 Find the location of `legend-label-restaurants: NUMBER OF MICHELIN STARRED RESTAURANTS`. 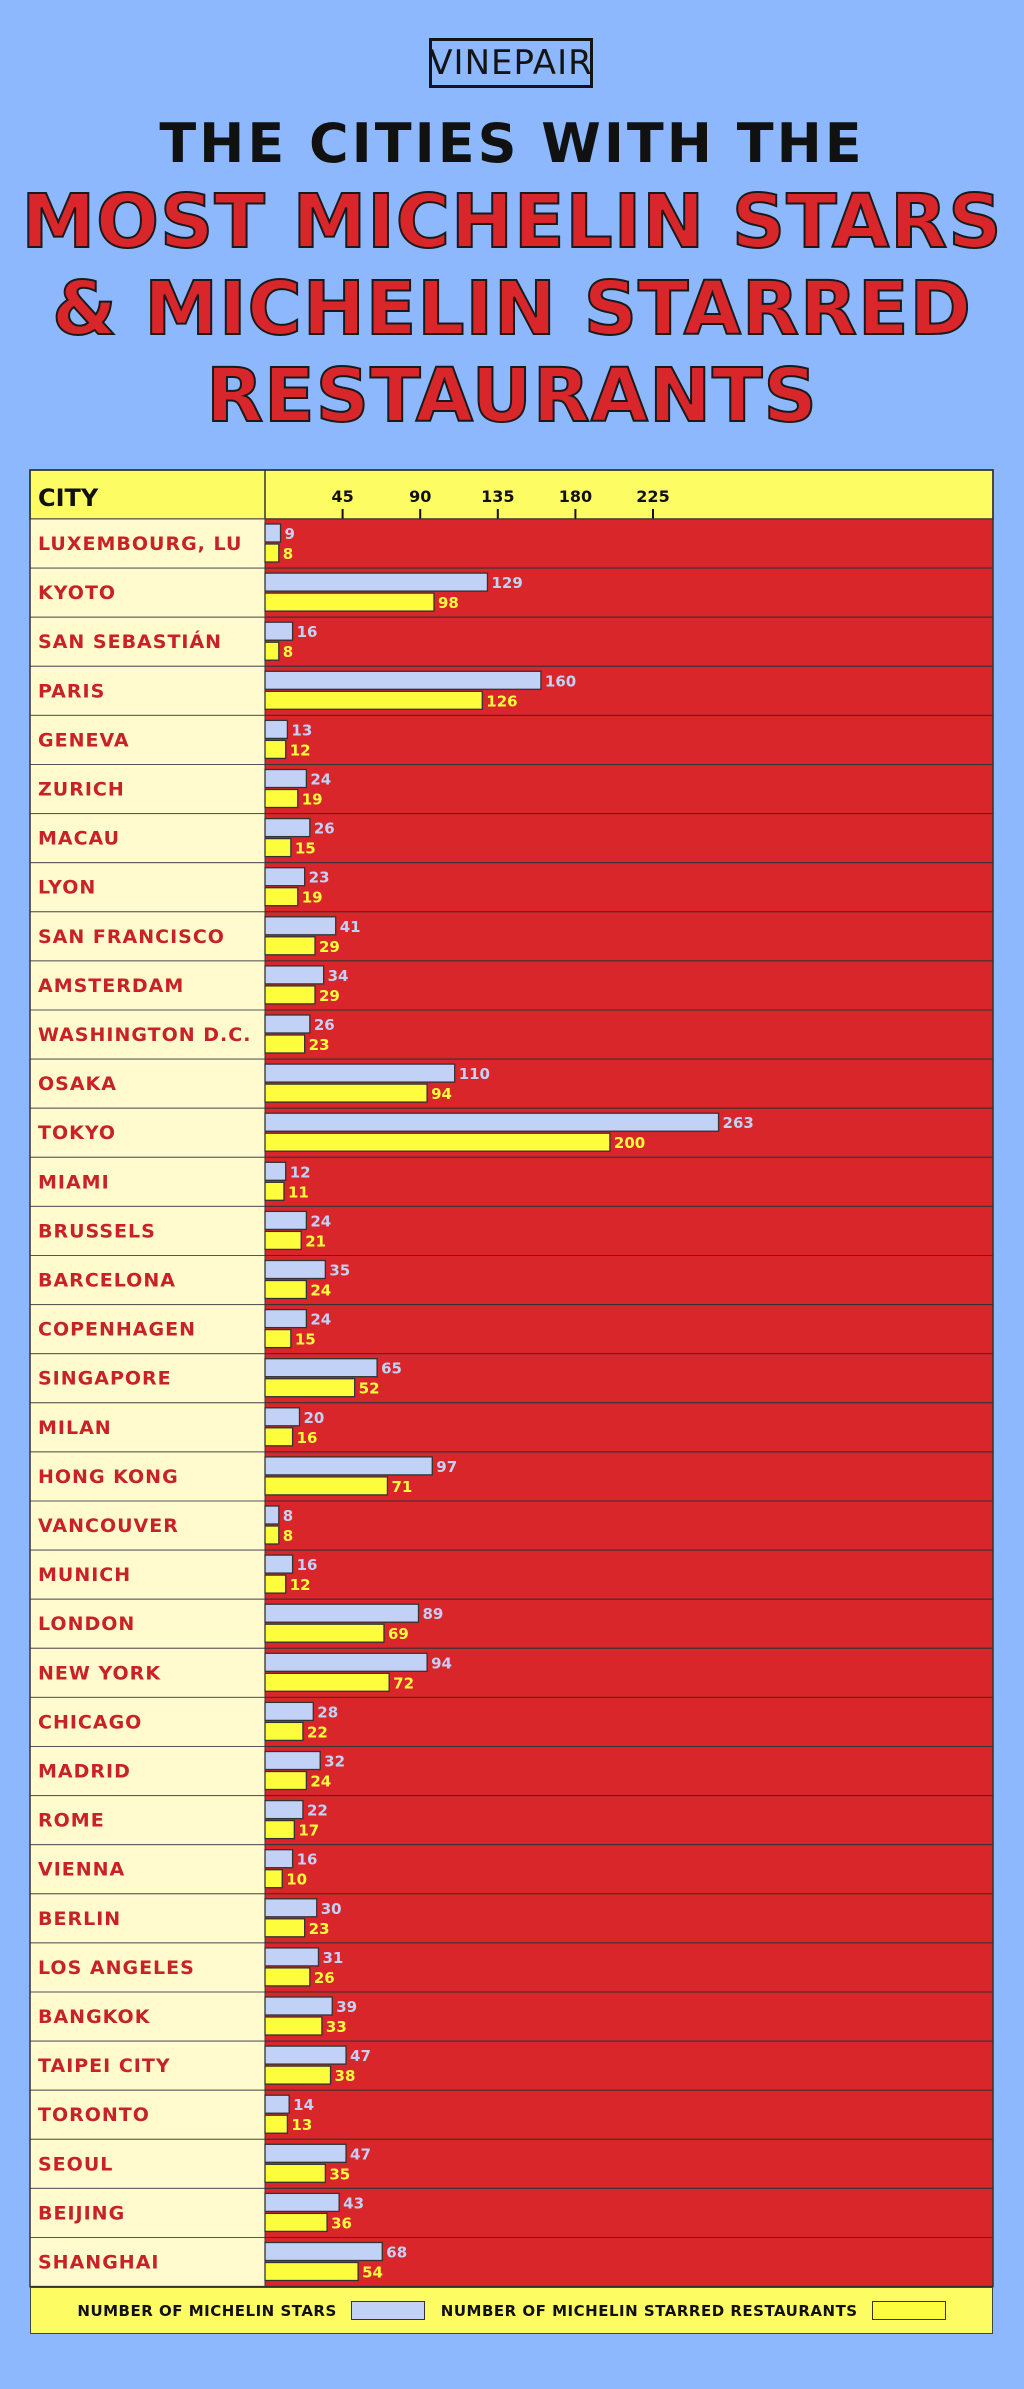

legend-label-restaurants: NUMBER OF MICHELIN STARRED RESTAURANTS is located at coordinates (649, 2310).